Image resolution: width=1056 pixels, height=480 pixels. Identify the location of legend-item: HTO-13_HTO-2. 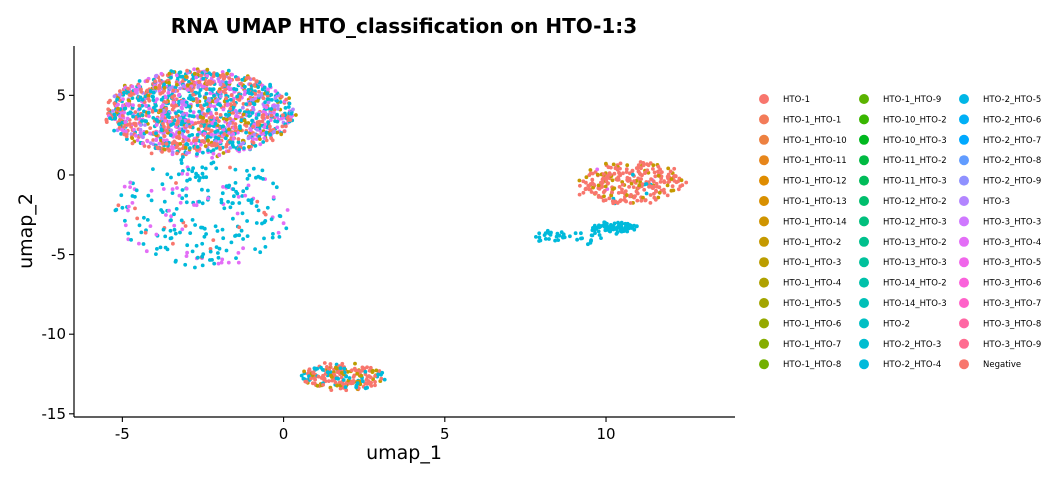
(903, 242).